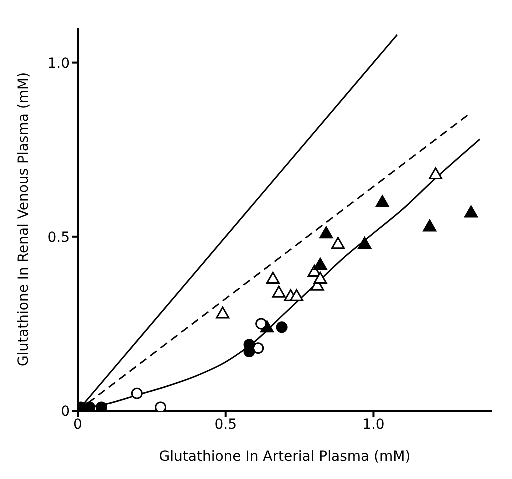  I want to click on x-tick-label: 0, so click(78, 424).